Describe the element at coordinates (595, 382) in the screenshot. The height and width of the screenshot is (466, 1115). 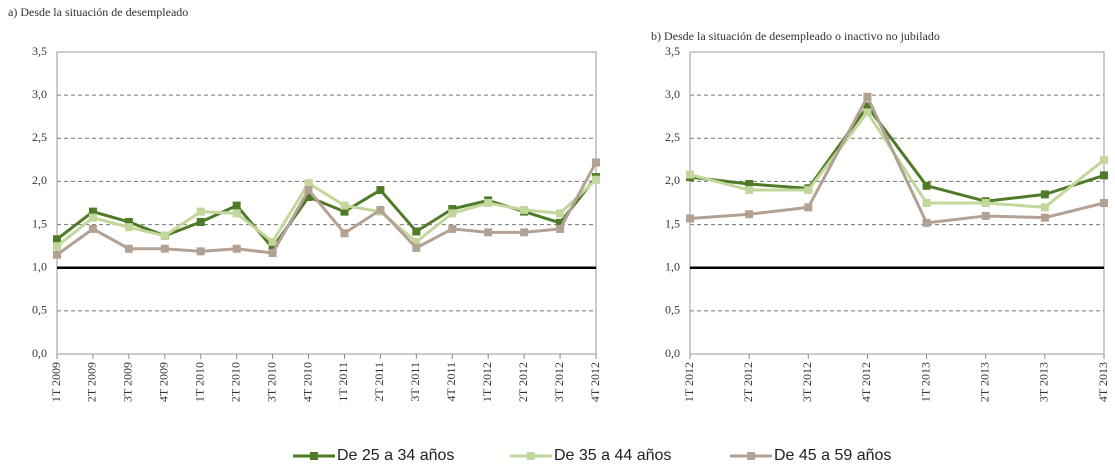
I see `x-tick-label: 4T 2012` at that location.